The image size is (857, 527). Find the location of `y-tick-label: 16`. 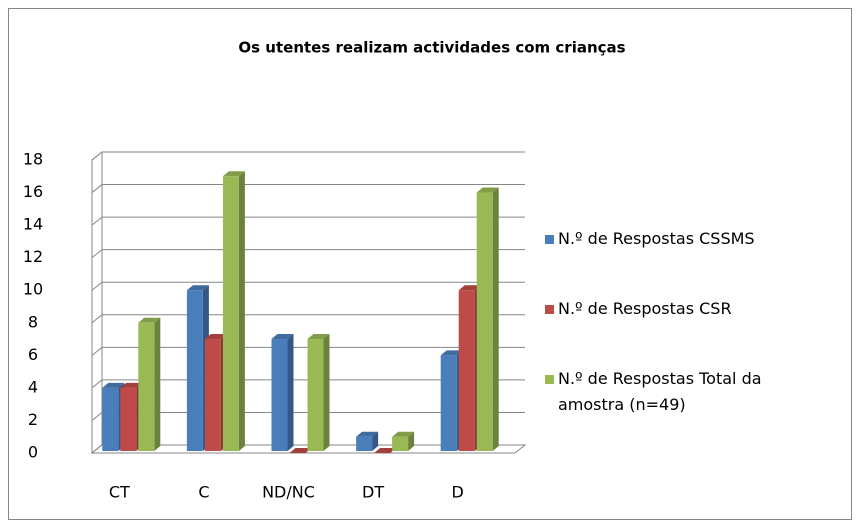

y-tick-label: 16 is located at coordinates (33, 191).